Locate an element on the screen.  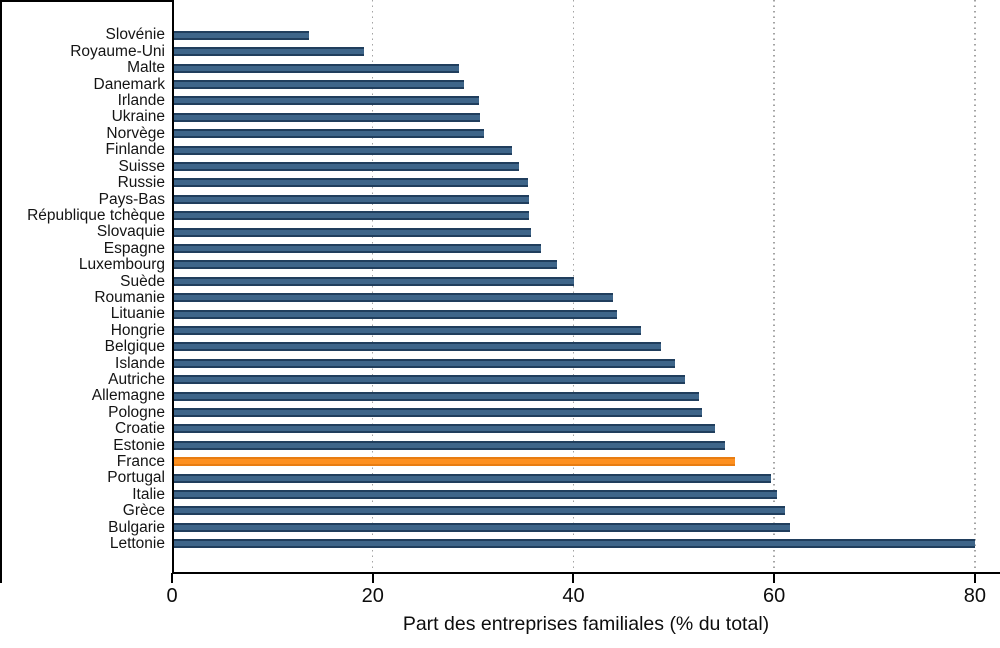
category-label: Slovénie is located at coordinates (135, 35).